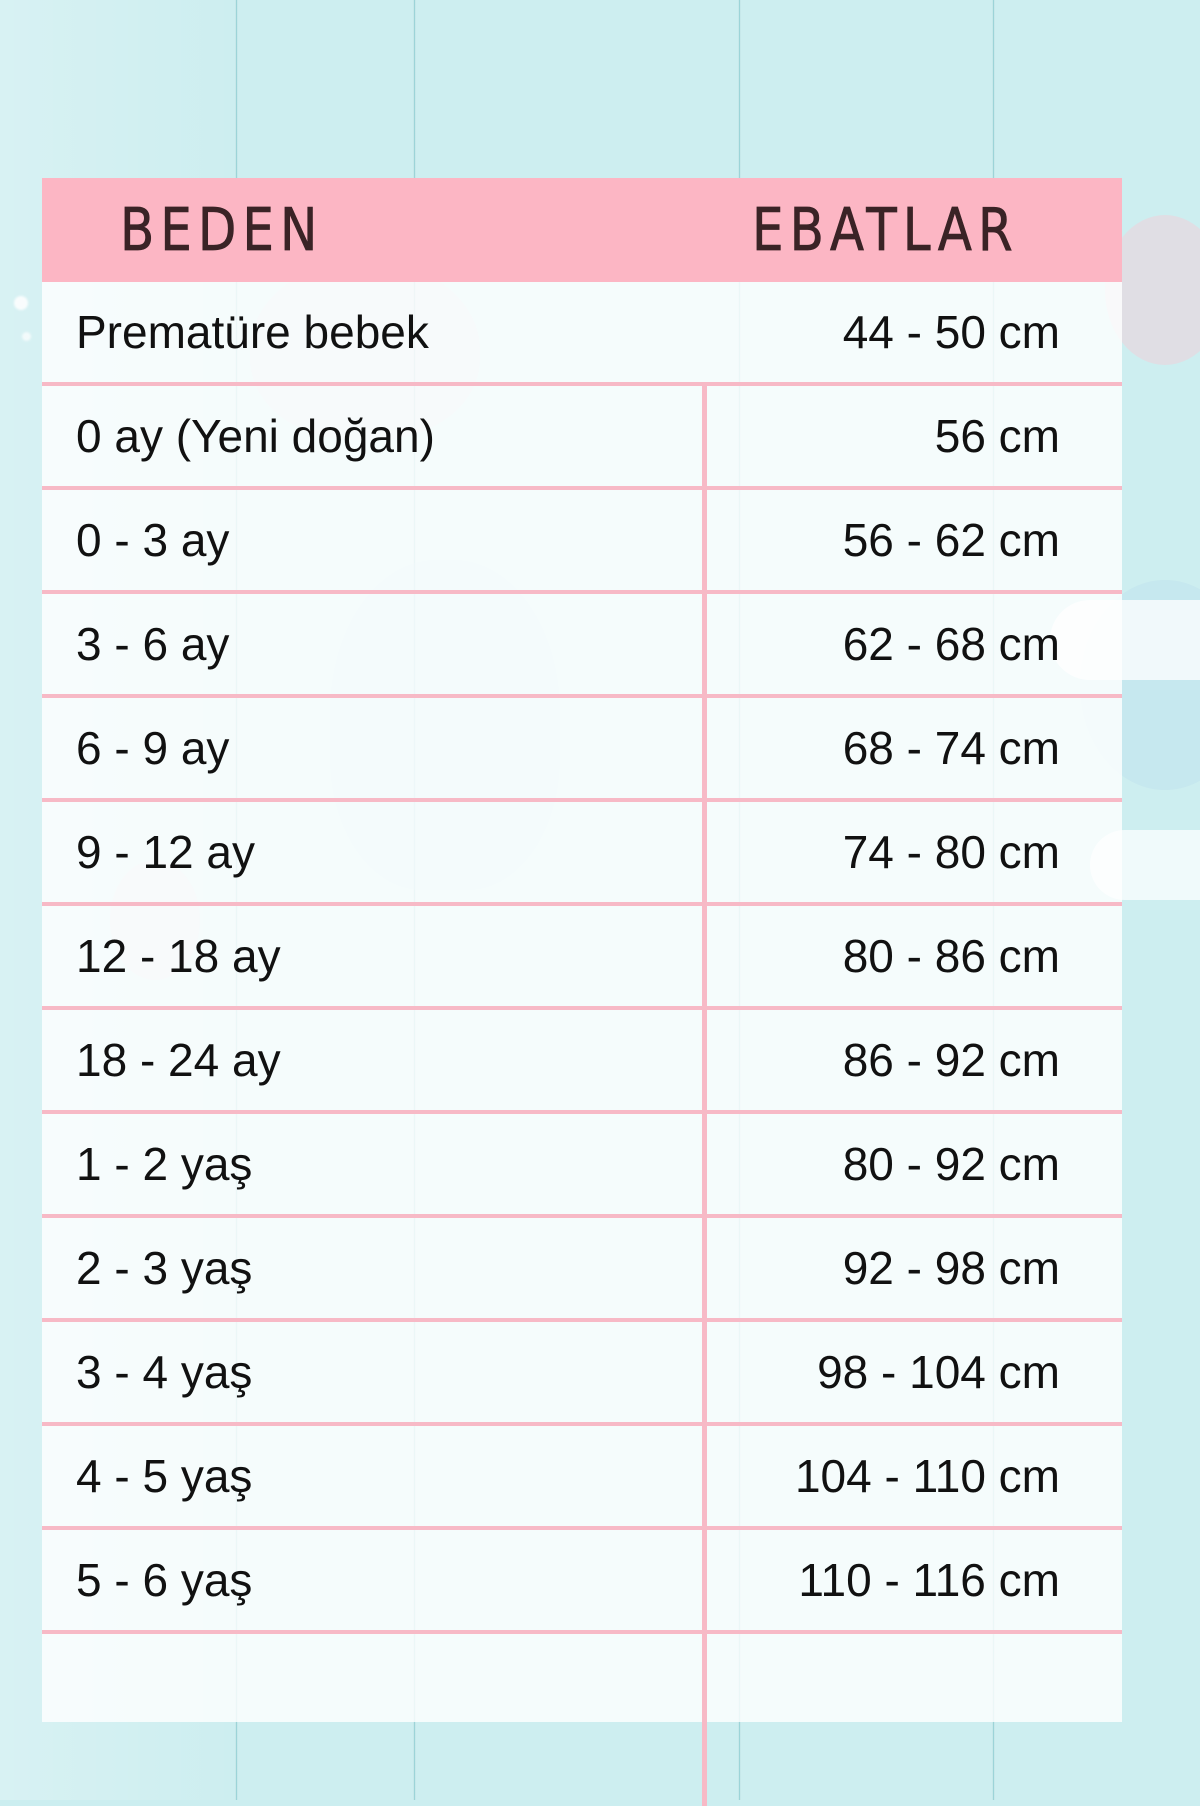  What do you see at coordinates (951, 332) in the screenshot?
I see `cell-dimension: 44 - 50 cm` at bounding box center [951, 332].